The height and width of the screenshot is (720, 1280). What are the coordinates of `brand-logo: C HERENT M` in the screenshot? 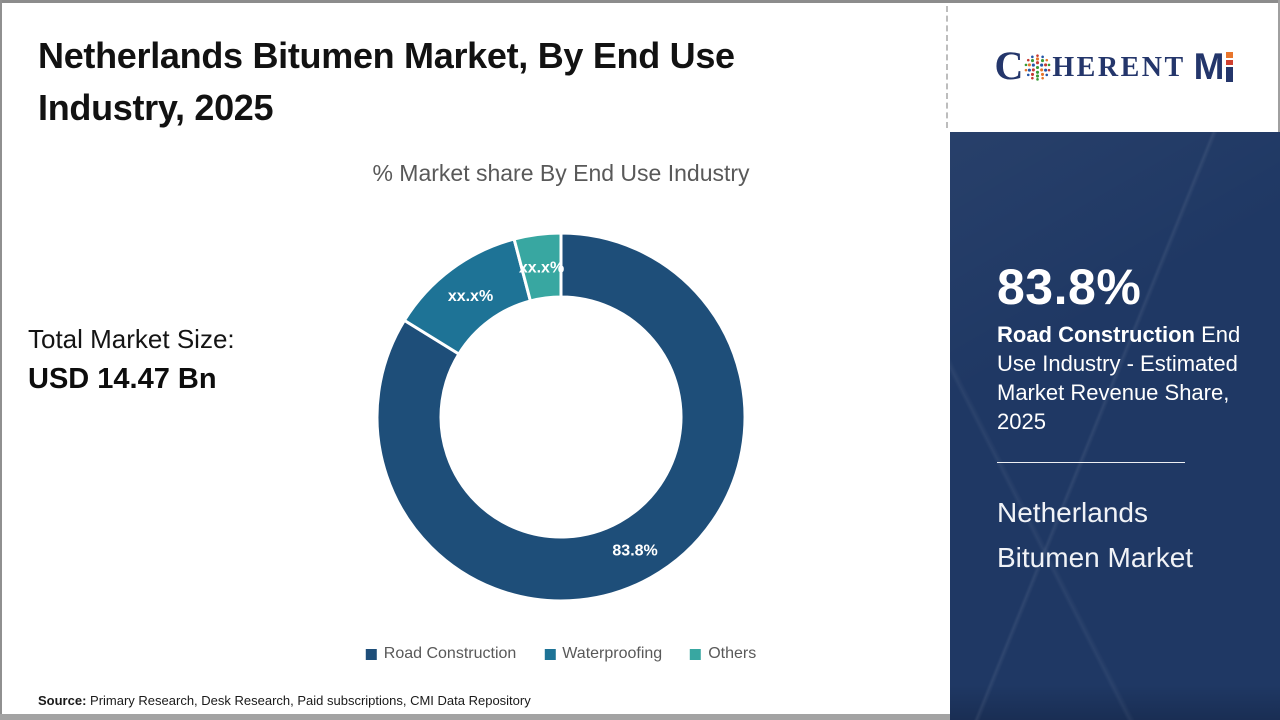 It's located at (1114, 66).